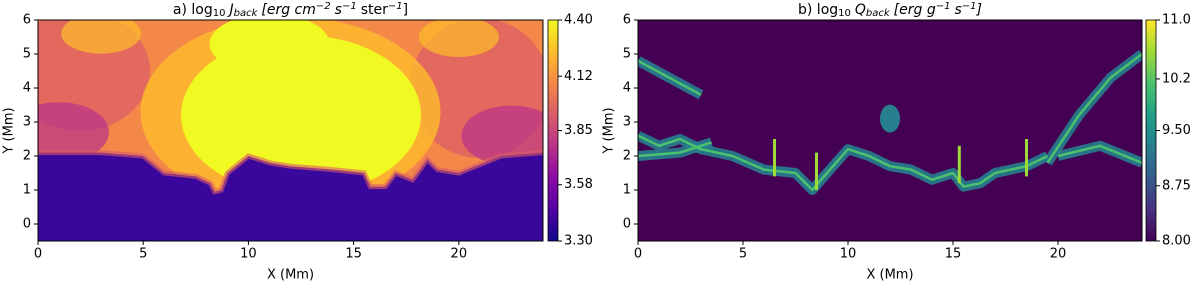 The width and height of the screenshot is (1200, 290). I want to click on colorbar-tick-label: 3.85, so click(578, 130).